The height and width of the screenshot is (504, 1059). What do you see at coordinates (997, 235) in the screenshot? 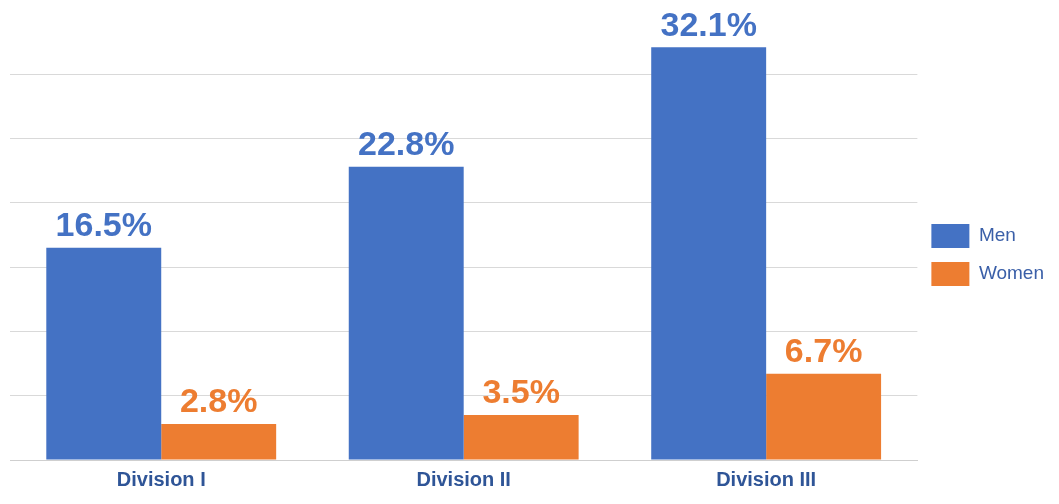
I see `legend-label: Men` at bounding box center [997, 235].